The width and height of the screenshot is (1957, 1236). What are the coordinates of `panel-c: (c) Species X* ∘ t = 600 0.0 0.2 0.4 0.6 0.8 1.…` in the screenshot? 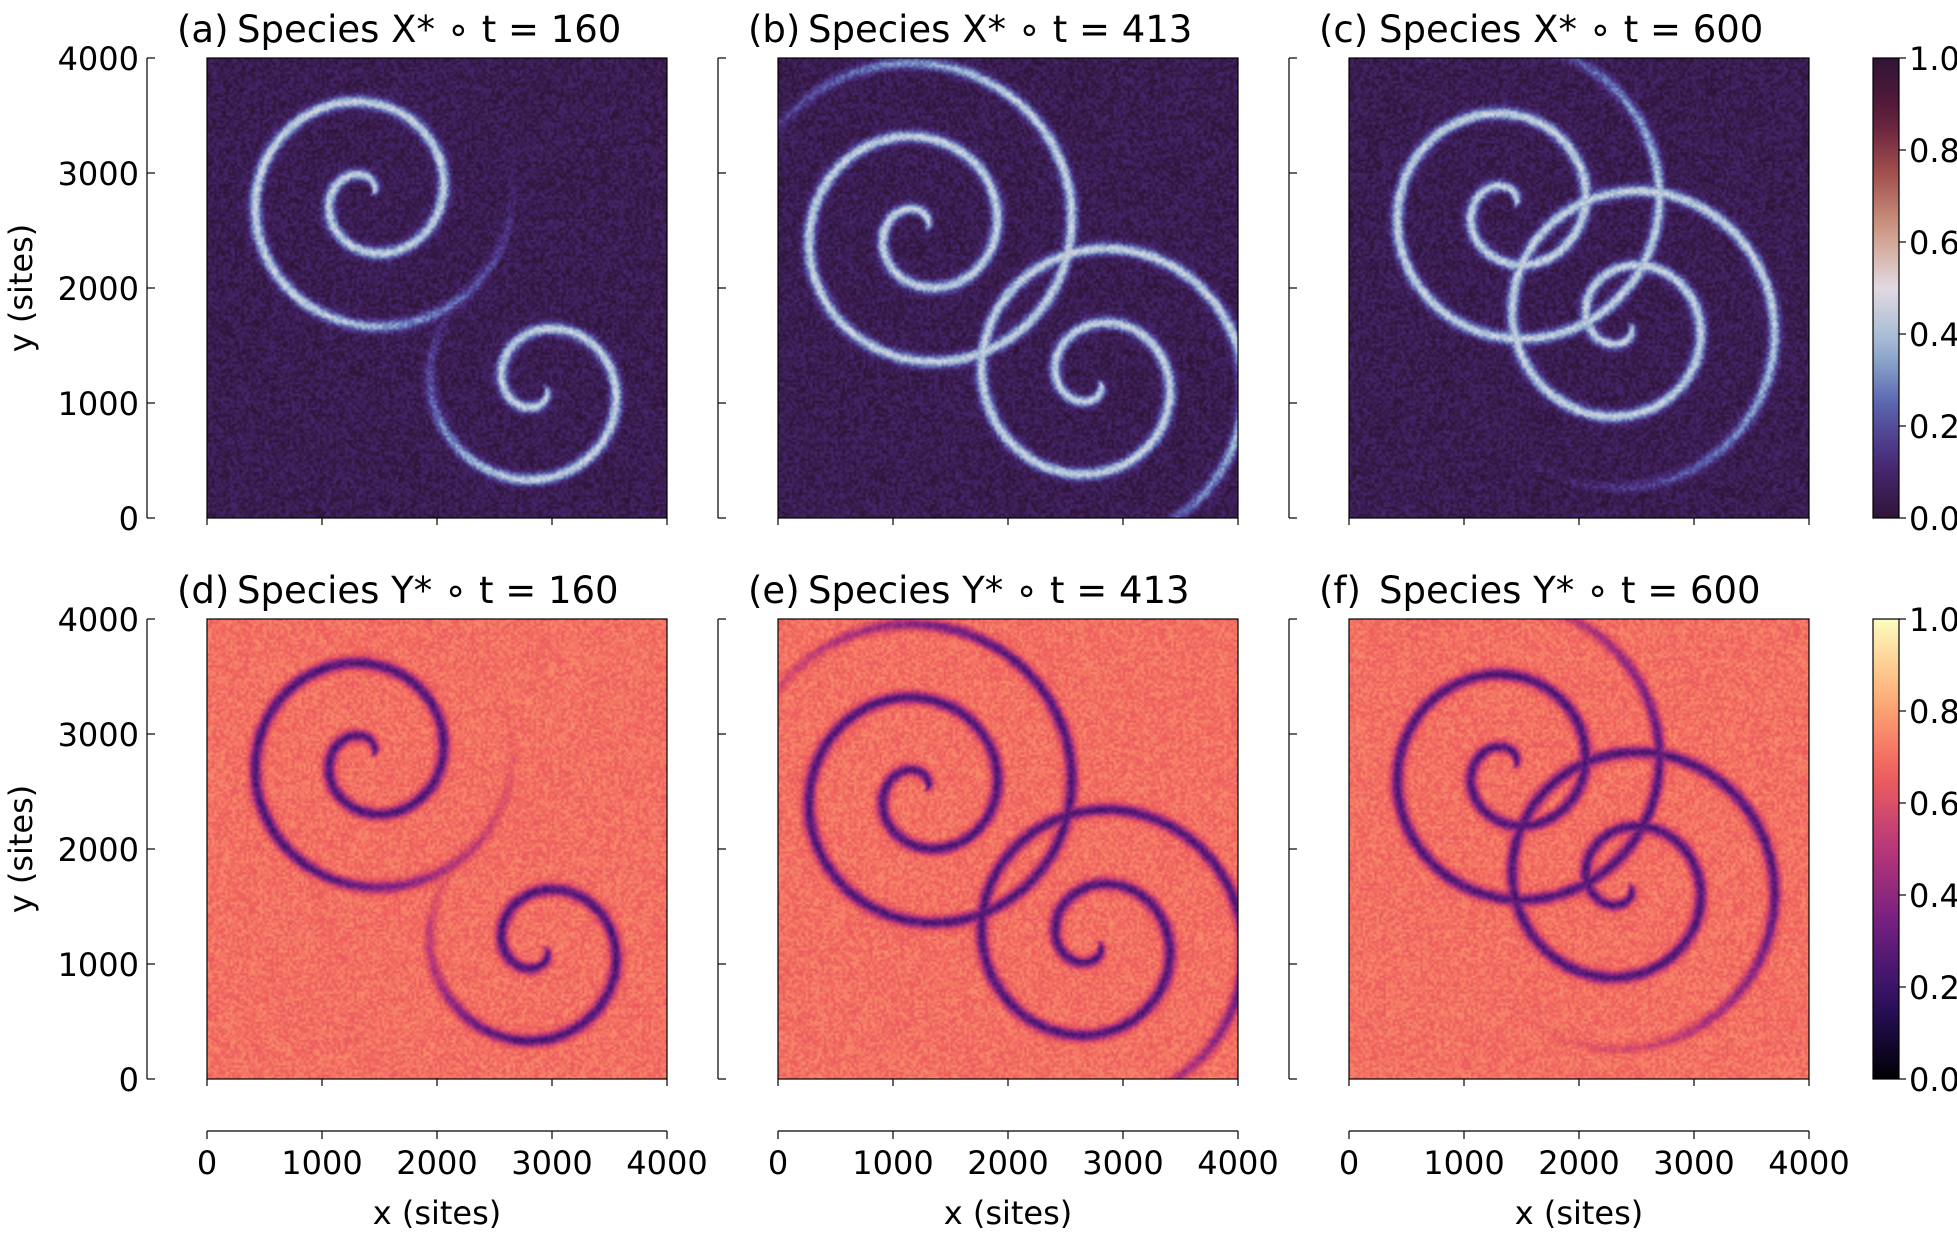 It's located at (1622, 273).